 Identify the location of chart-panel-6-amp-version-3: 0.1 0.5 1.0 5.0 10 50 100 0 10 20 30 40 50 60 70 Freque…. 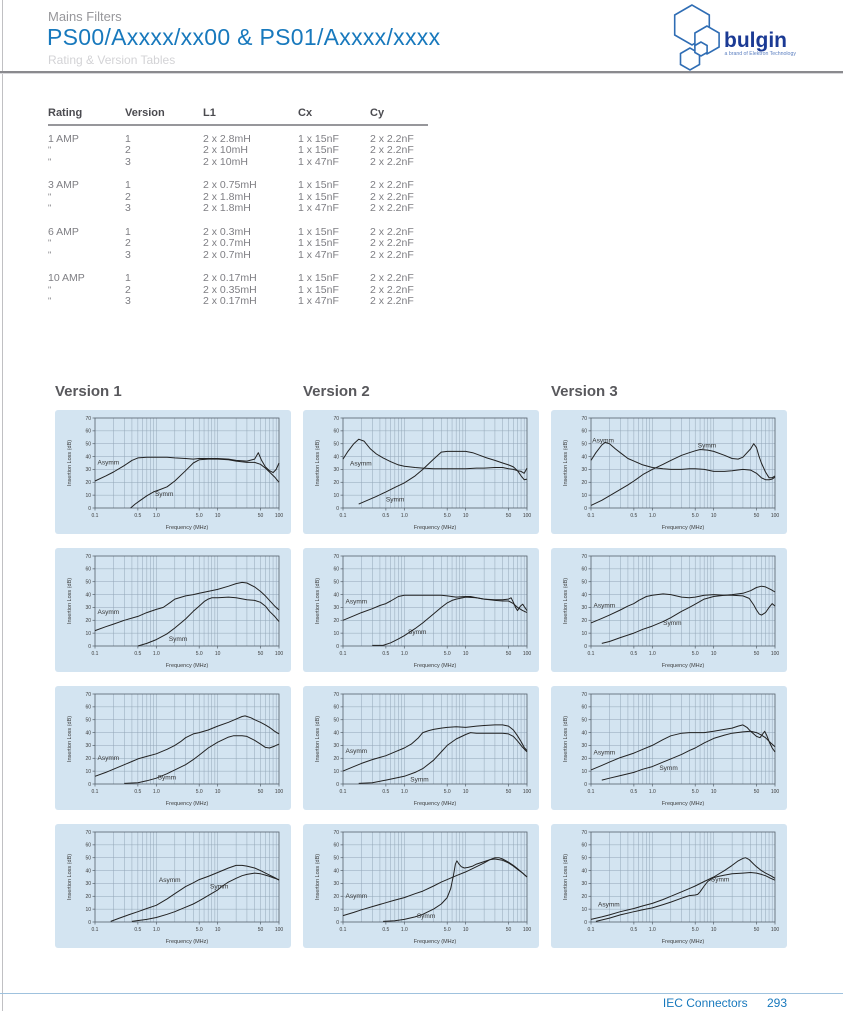
(669, 748).